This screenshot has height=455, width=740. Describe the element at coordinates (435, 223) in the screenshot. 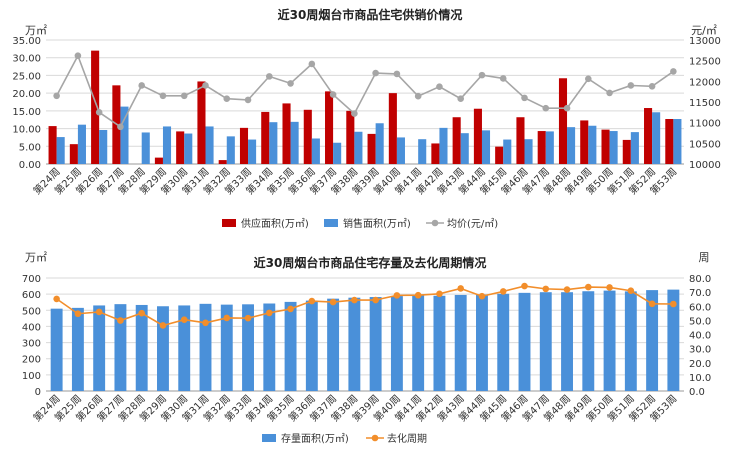

I see `legend-marker` at that location.